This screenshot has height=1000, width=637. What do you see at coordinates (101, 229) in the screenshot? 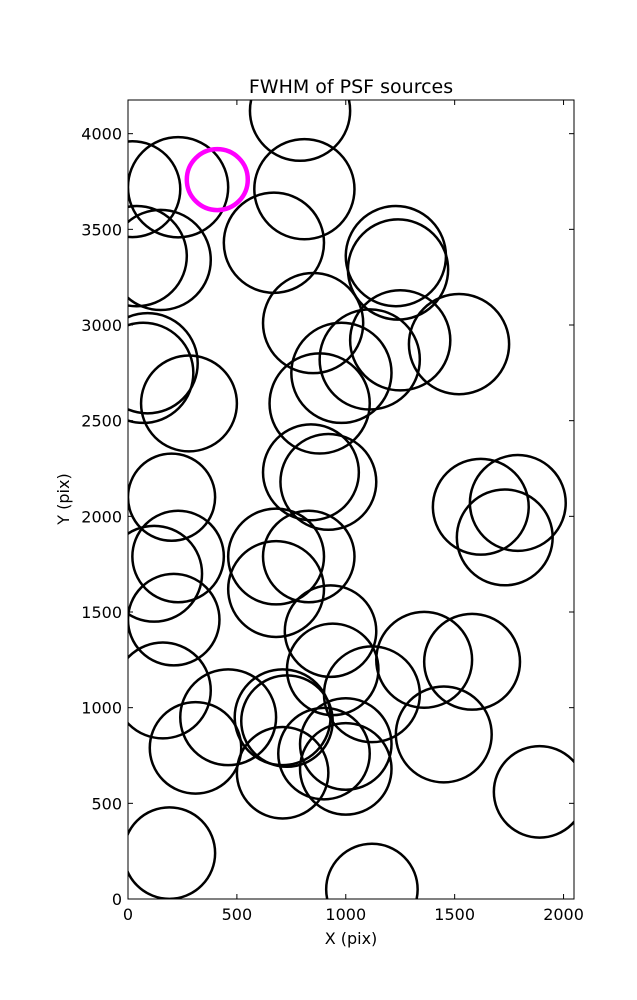
I see `y-tick-label: 3500` at bounding box center [101, 229].